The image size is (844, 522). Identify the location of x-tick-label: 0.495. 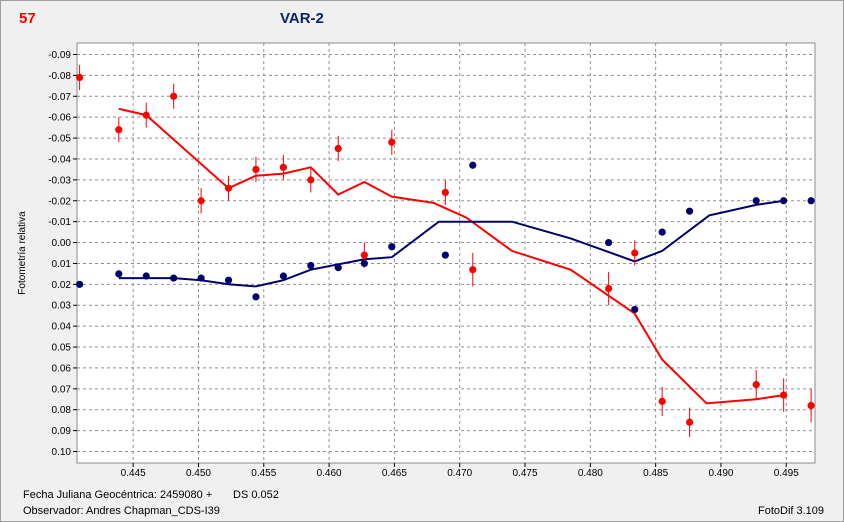
(786, 473).